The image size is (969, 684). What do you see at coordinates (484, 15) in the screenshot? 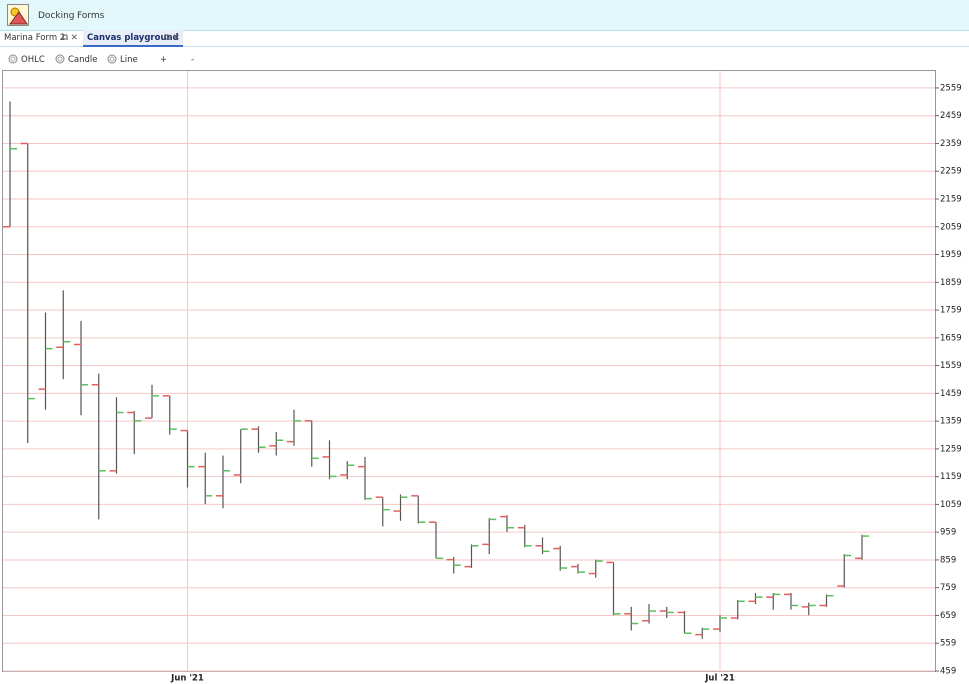
I see `menu-bar: Docking Forms` at bounding box center [484, 15].